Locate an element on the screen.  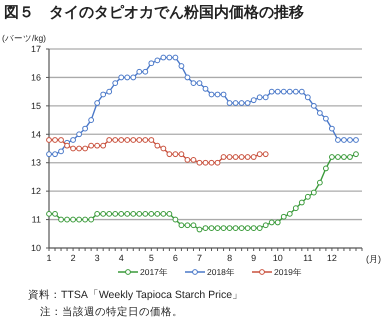
y-tick-label: 12 is located at coordinates (35, 191).